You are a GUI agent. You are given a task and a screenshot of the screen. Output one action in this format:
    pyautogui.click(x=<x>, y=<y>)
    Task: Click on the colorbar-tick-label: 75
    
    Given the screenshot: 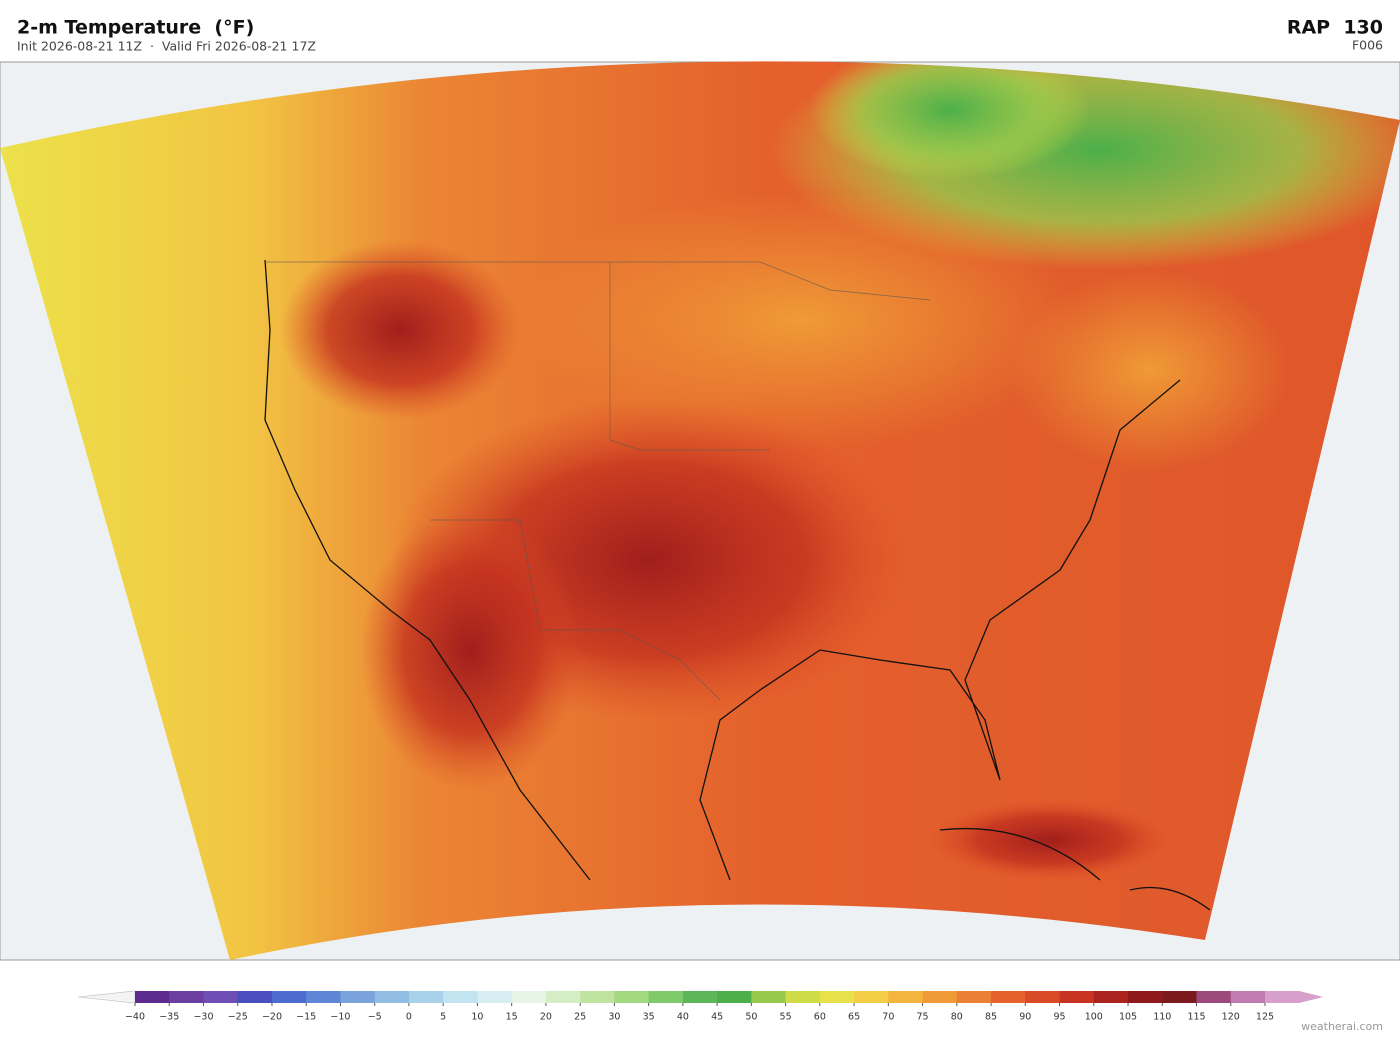 What is the action you would take?
    pyautogui.click(x=923, y=1017)
    